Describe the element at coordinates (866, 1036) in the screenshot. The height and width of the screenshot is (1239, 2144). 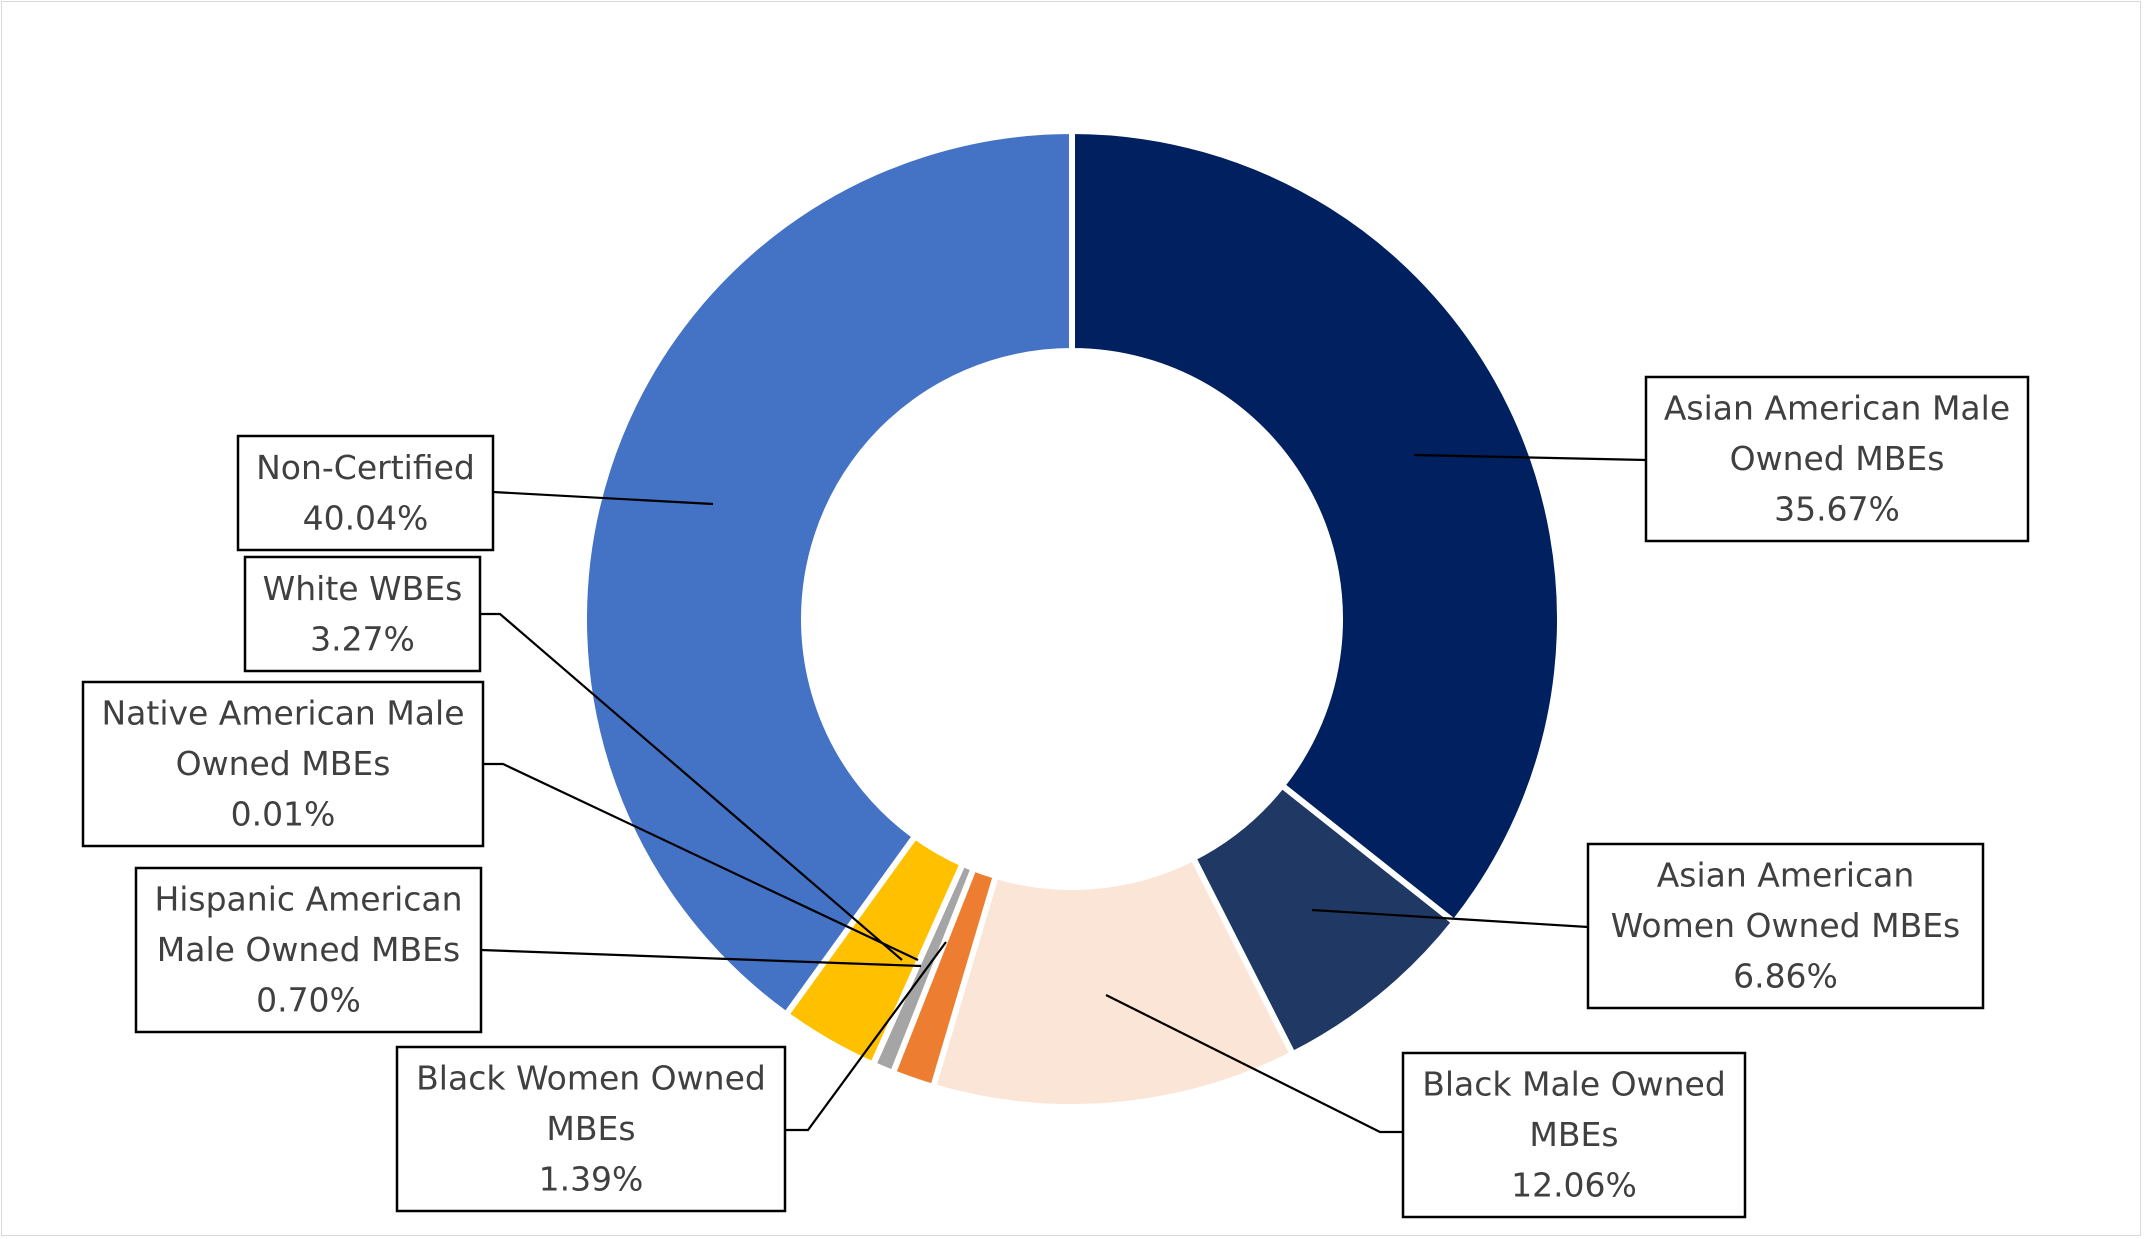
I see `leader-line-black-women` at that location.